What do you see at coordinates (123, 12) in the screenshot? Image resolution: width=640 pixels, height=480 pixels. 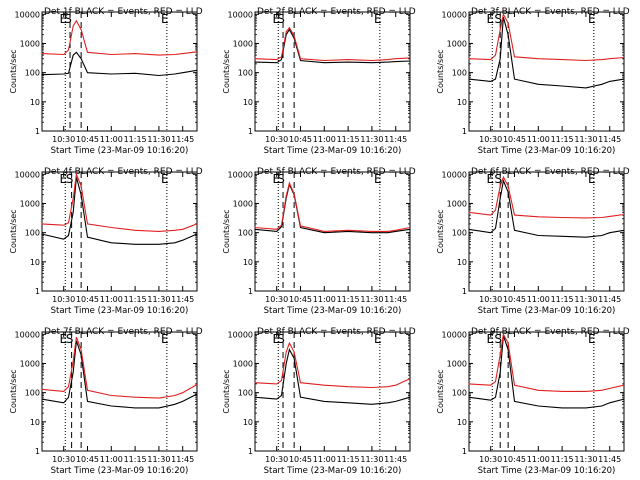 I see `panel-title: Det 1f BLACK = Events, RED = LLD` at bounding box center [123, 12].